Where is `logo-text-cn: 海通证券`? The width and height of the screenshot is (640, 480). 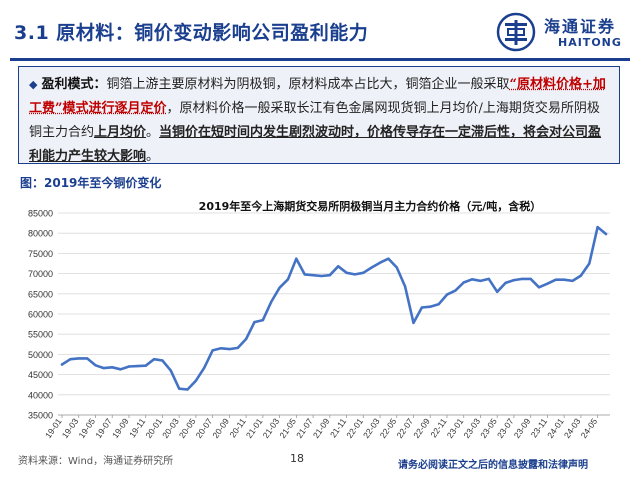
logo-text-cn: 海通证券 is located at coordinates (580, 26).